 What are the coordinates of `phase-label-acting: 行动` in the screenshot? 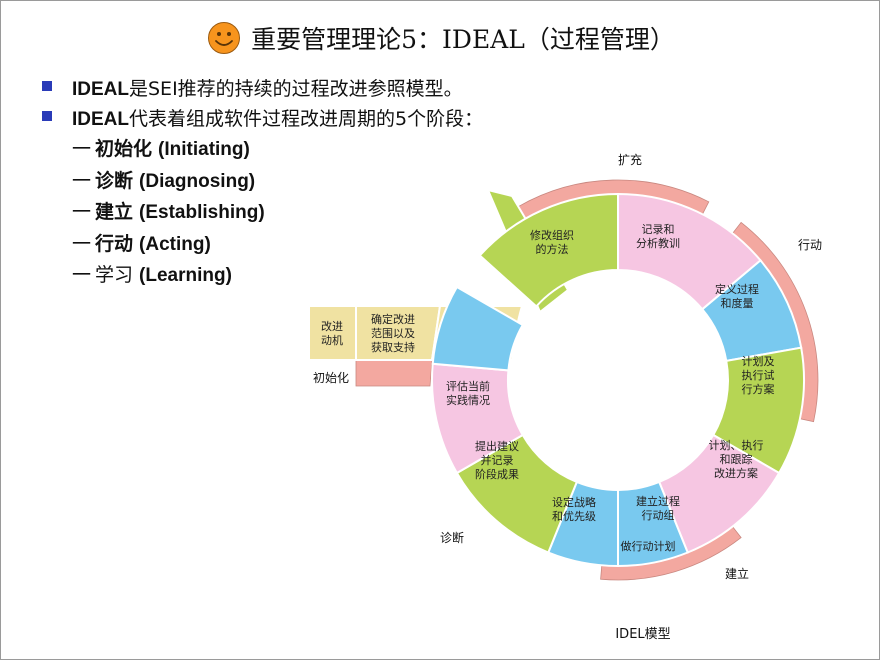 It's located at (810, 245).